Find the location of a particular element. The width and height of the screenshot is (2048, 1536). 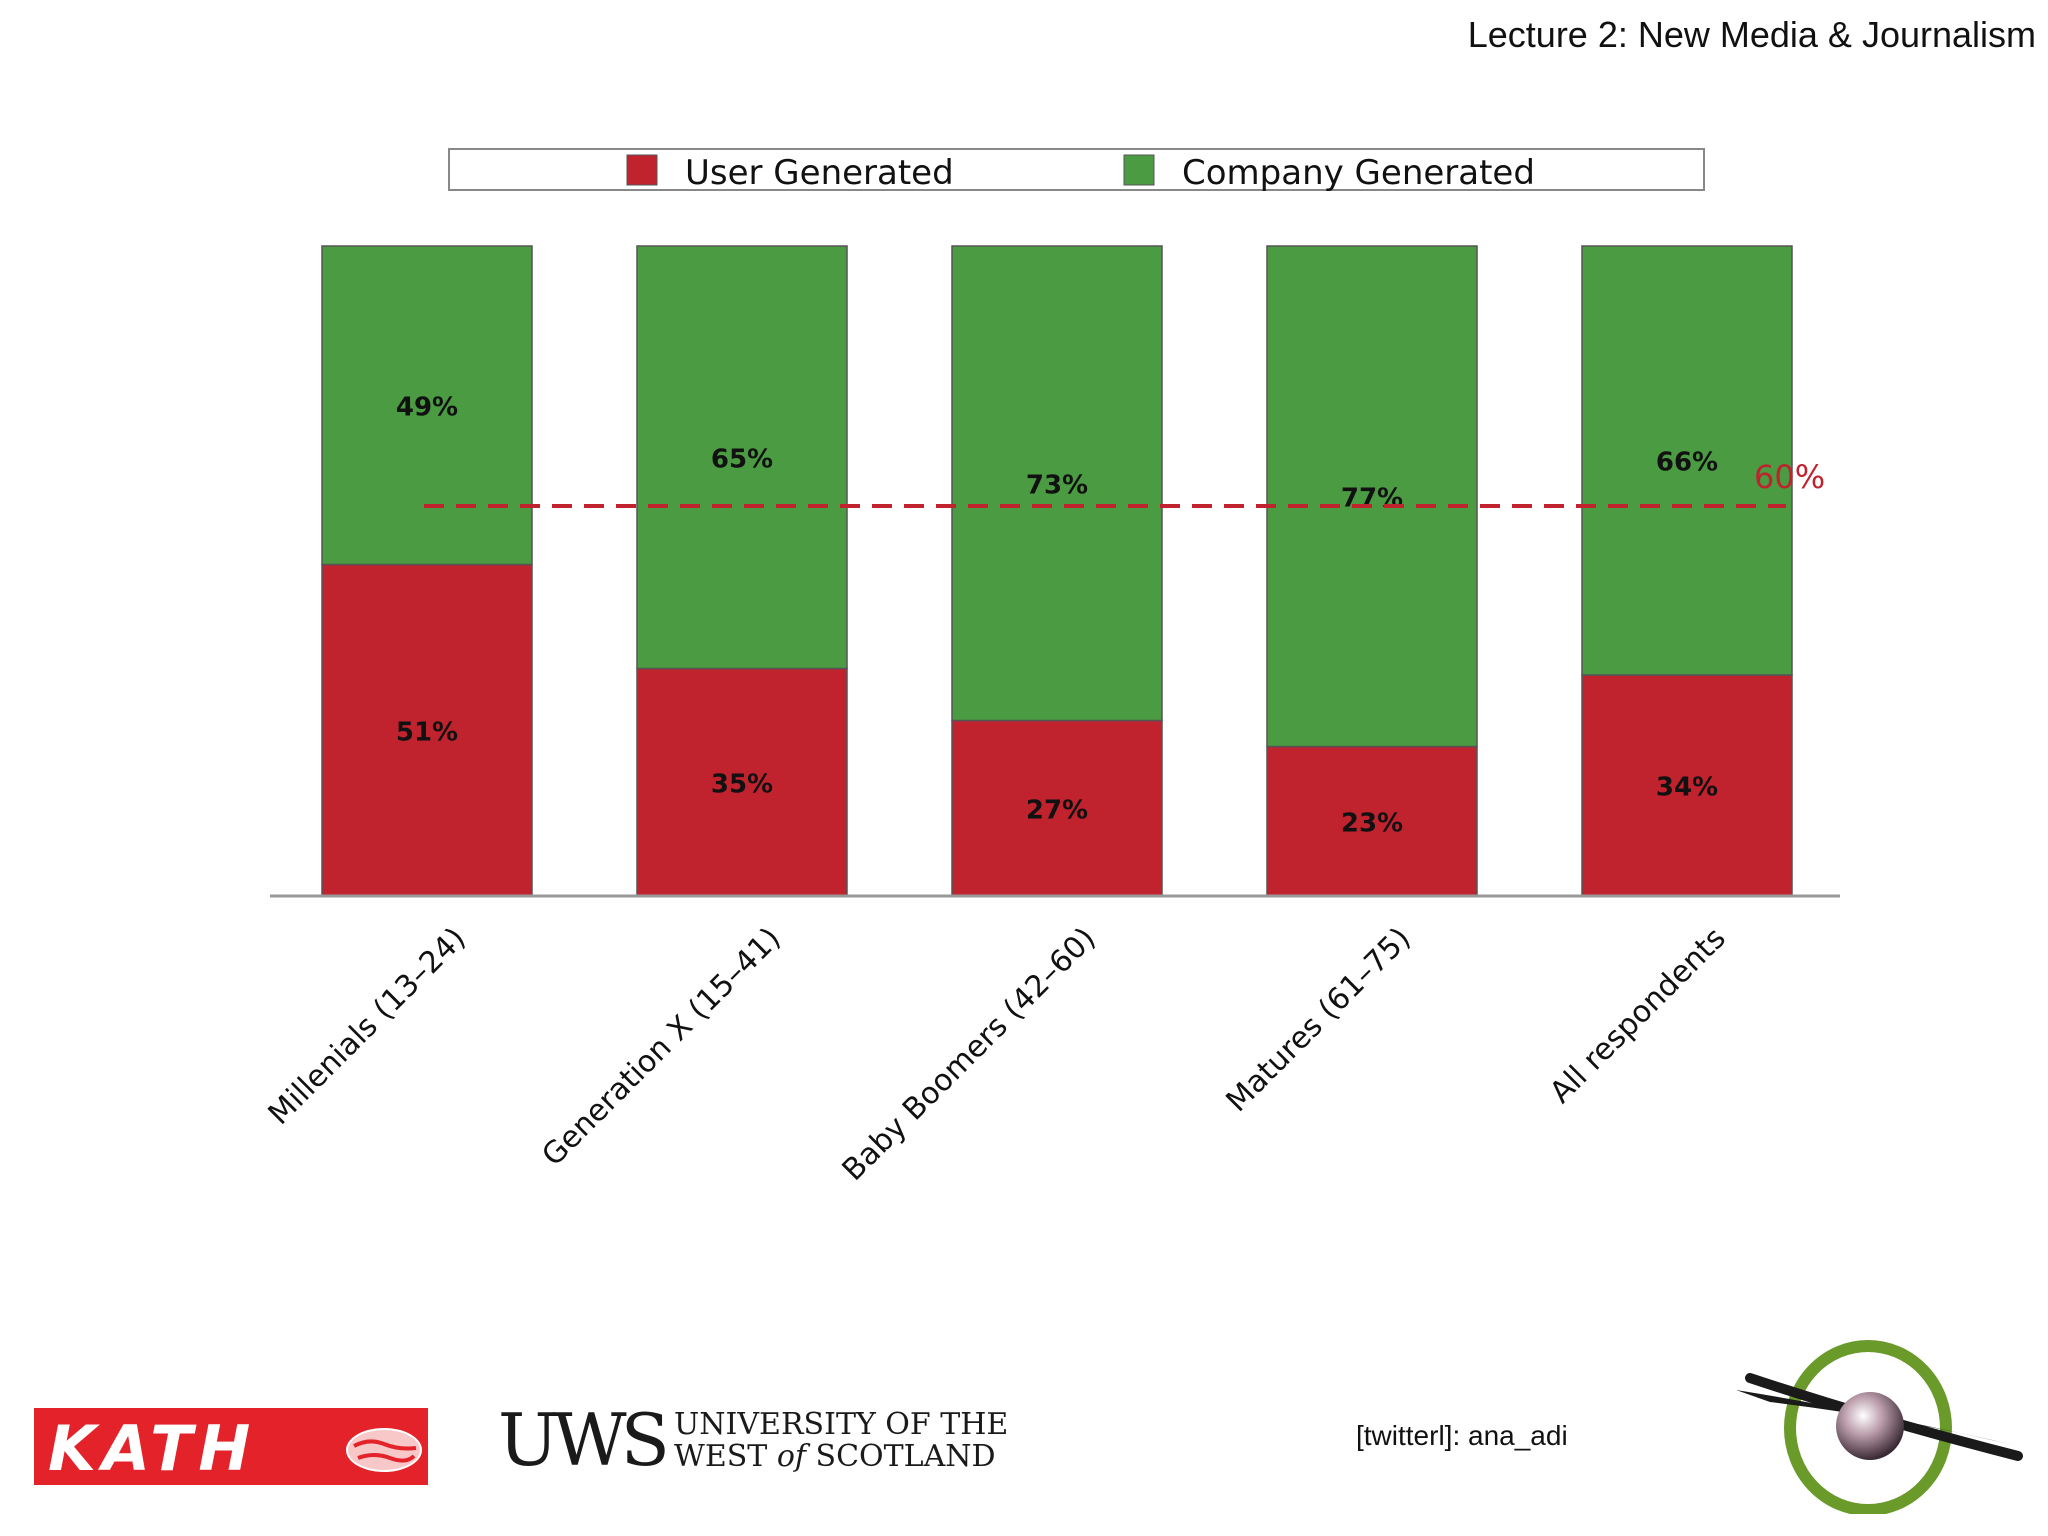

eye-orbit-icon is located at coordinates (1878, 1427).